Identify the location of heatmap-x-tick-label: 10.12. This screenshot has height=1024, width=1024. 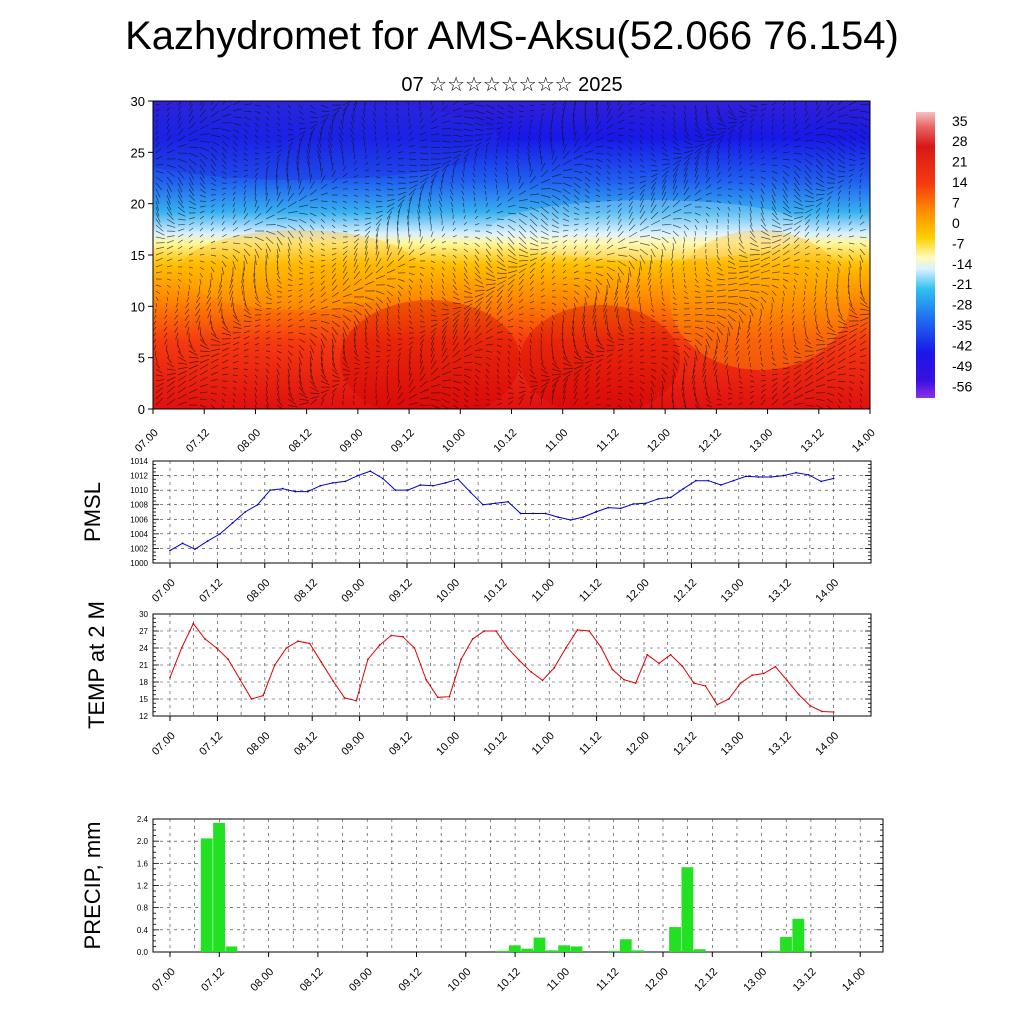
(505, 441).